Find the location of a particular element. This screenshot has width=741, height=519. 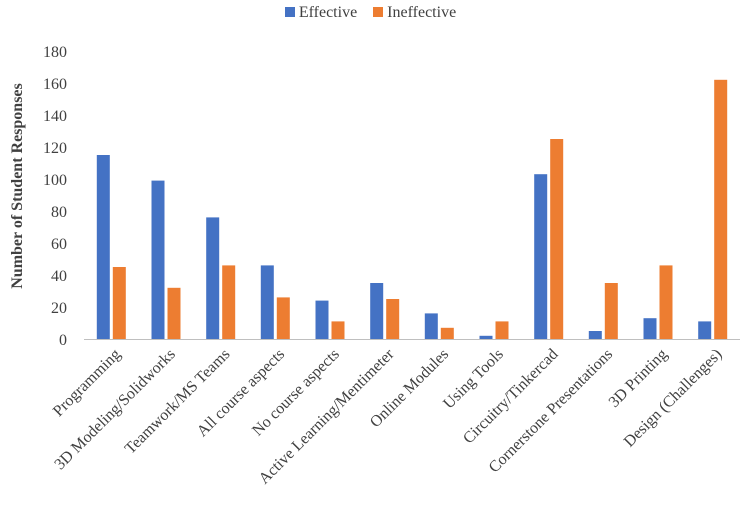

y-tick-label: 60 is located at coordinates (59, 244).